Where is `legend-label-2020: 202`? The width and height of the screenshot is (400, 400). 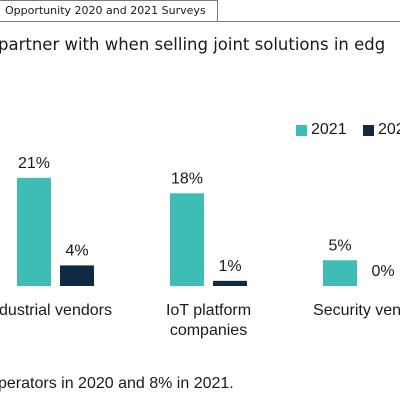
legend-label-2020: 202 is located at coordinates (389, 129).